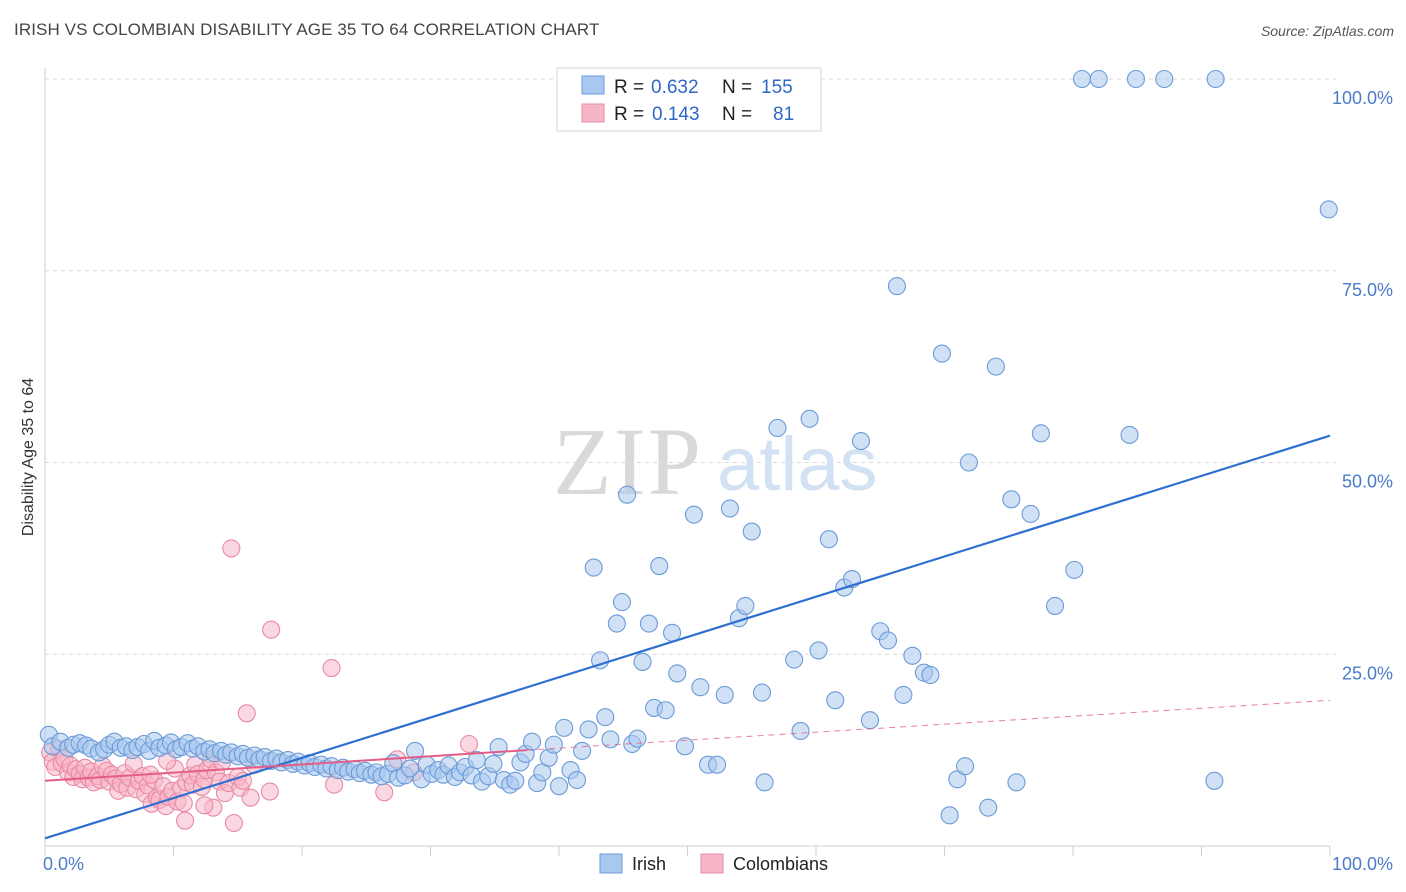 This screenshot has height=892, width=1406. What do you see at coordinates (1362, 864) in the screenshot?
I see `x-tick-label: 100.0%` at bounding box center [1362, 864].